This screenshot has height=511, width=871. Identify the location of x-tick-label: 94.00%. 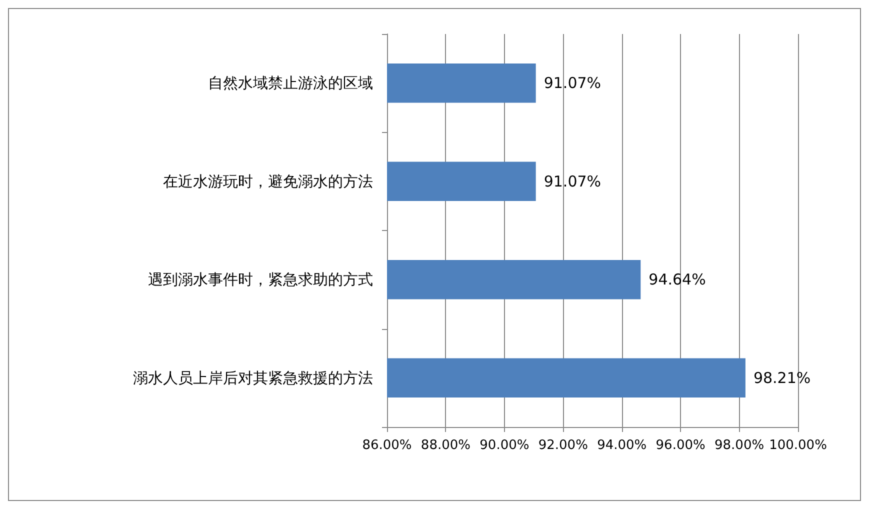
(622, 445).